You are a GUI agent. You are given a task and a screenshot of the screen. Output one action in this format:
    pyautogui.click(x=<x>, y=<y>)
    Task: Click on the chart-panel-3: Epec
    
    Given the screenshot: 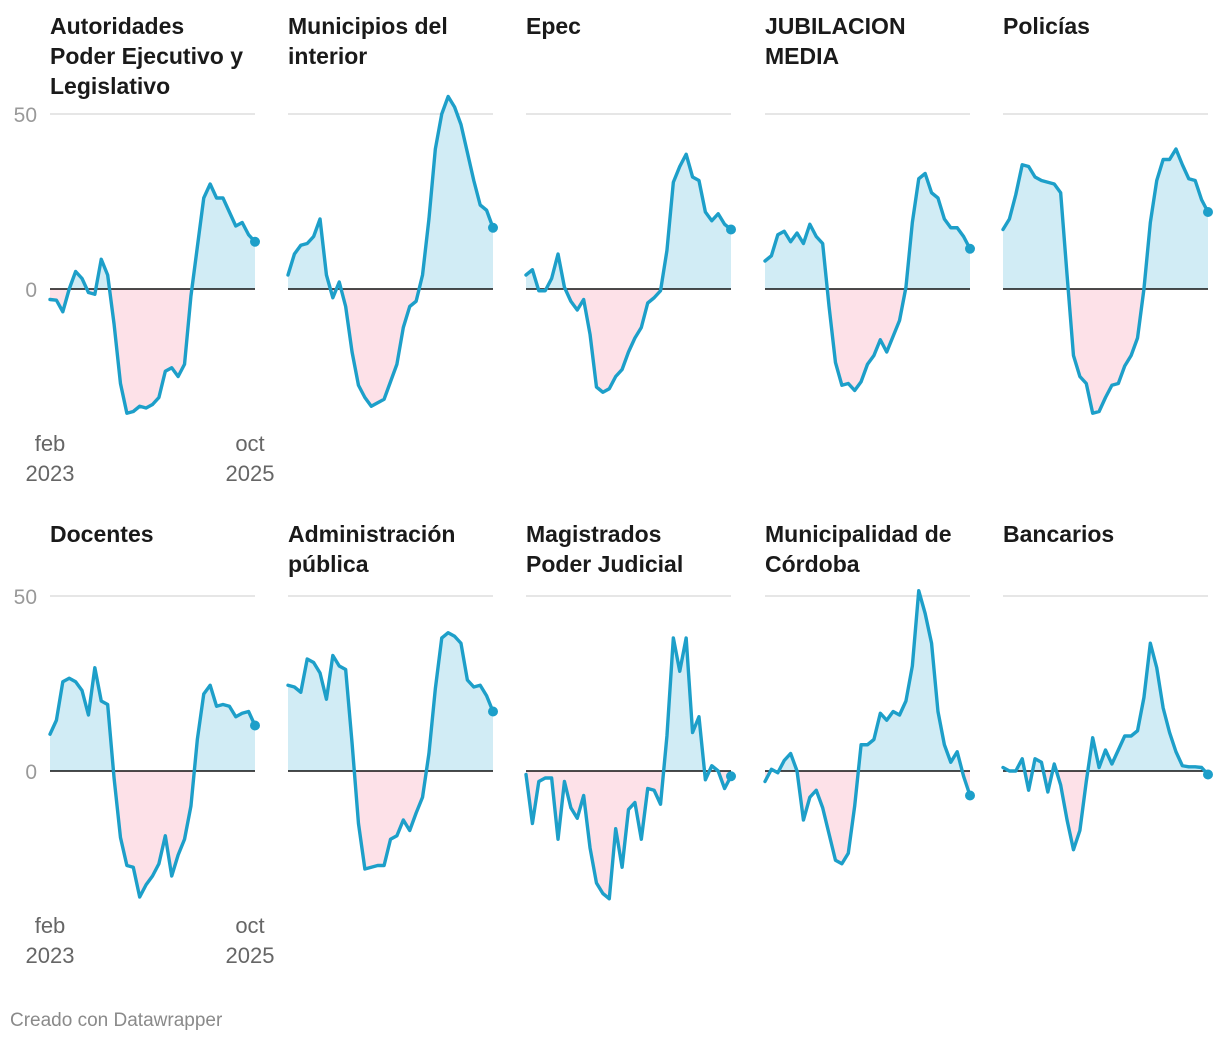 What is the action you would take?
    pyautogui.click(x=630, y=203)
    